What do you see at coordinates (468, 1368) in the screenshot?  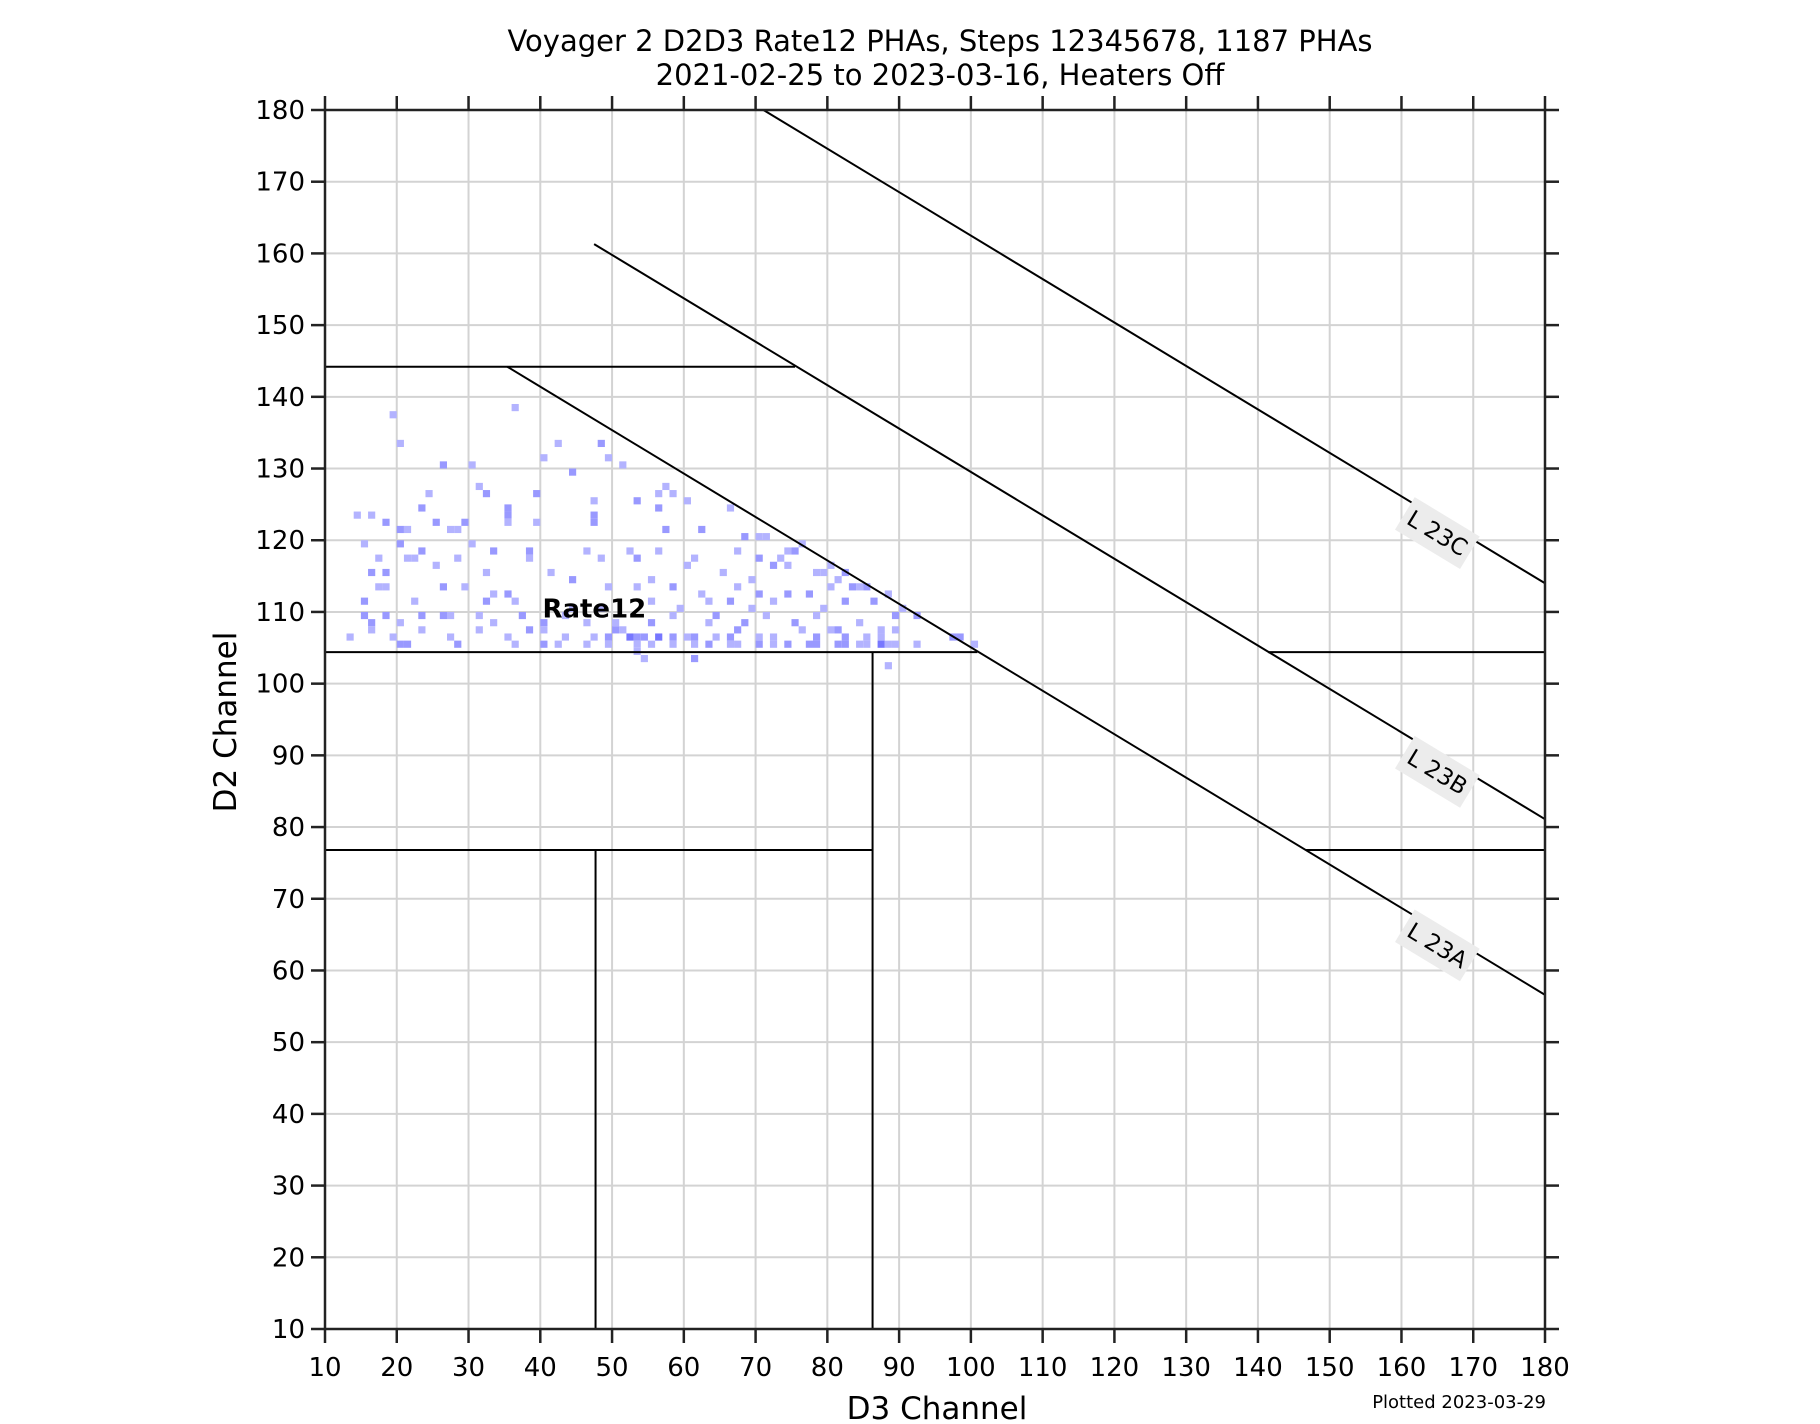 I see `x-tick-label: 30` at bounding box center [468, 1368].